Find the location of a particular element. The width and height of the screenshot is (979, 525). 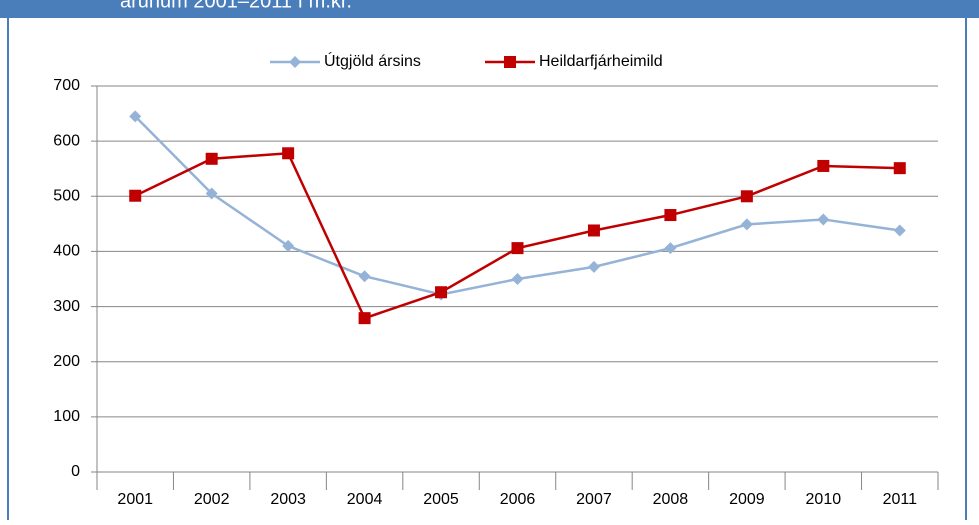

right-border is located at coordinates (966, 269).